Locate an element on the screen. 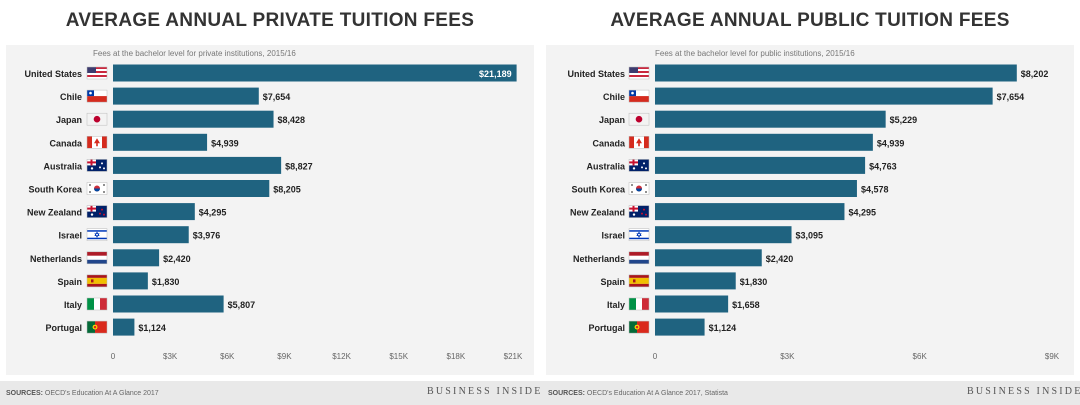  value-label: $8,205 is located at coordinates (287, 190).